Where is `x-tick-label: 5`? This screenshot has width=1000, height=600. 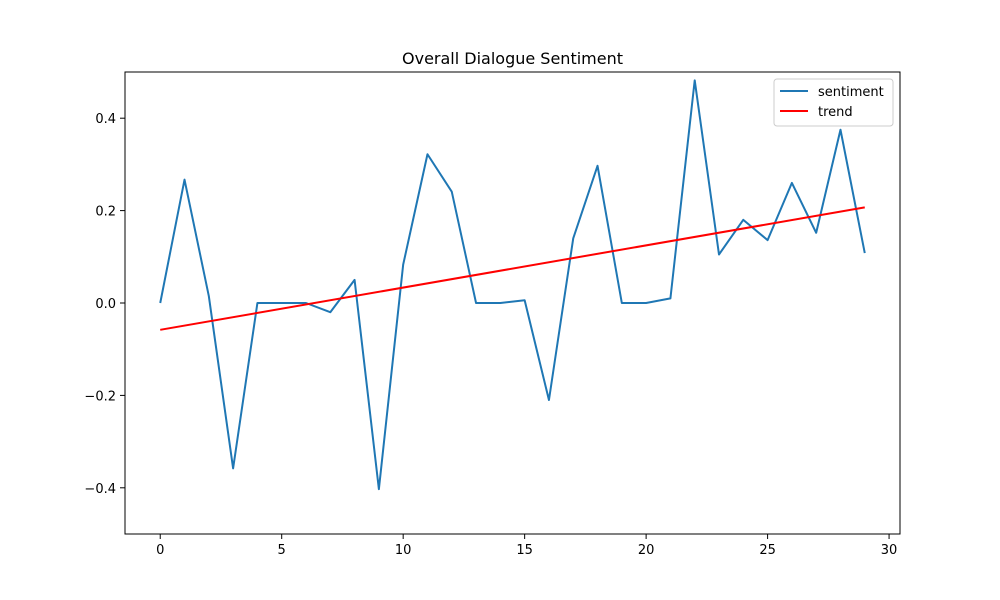 x-tick-label: 5 is located at coordinates (282, 550).